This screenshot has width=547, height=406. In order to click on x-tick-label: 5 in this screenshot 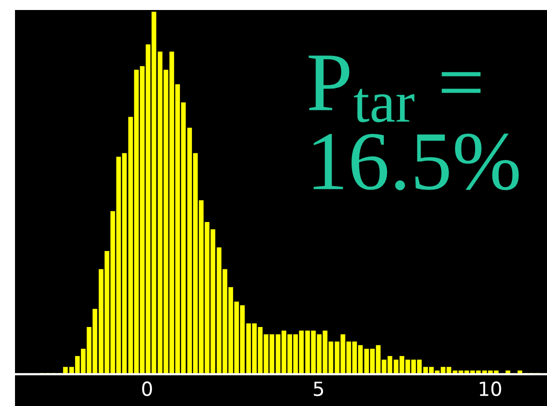, I will do `click(319, 389)`.